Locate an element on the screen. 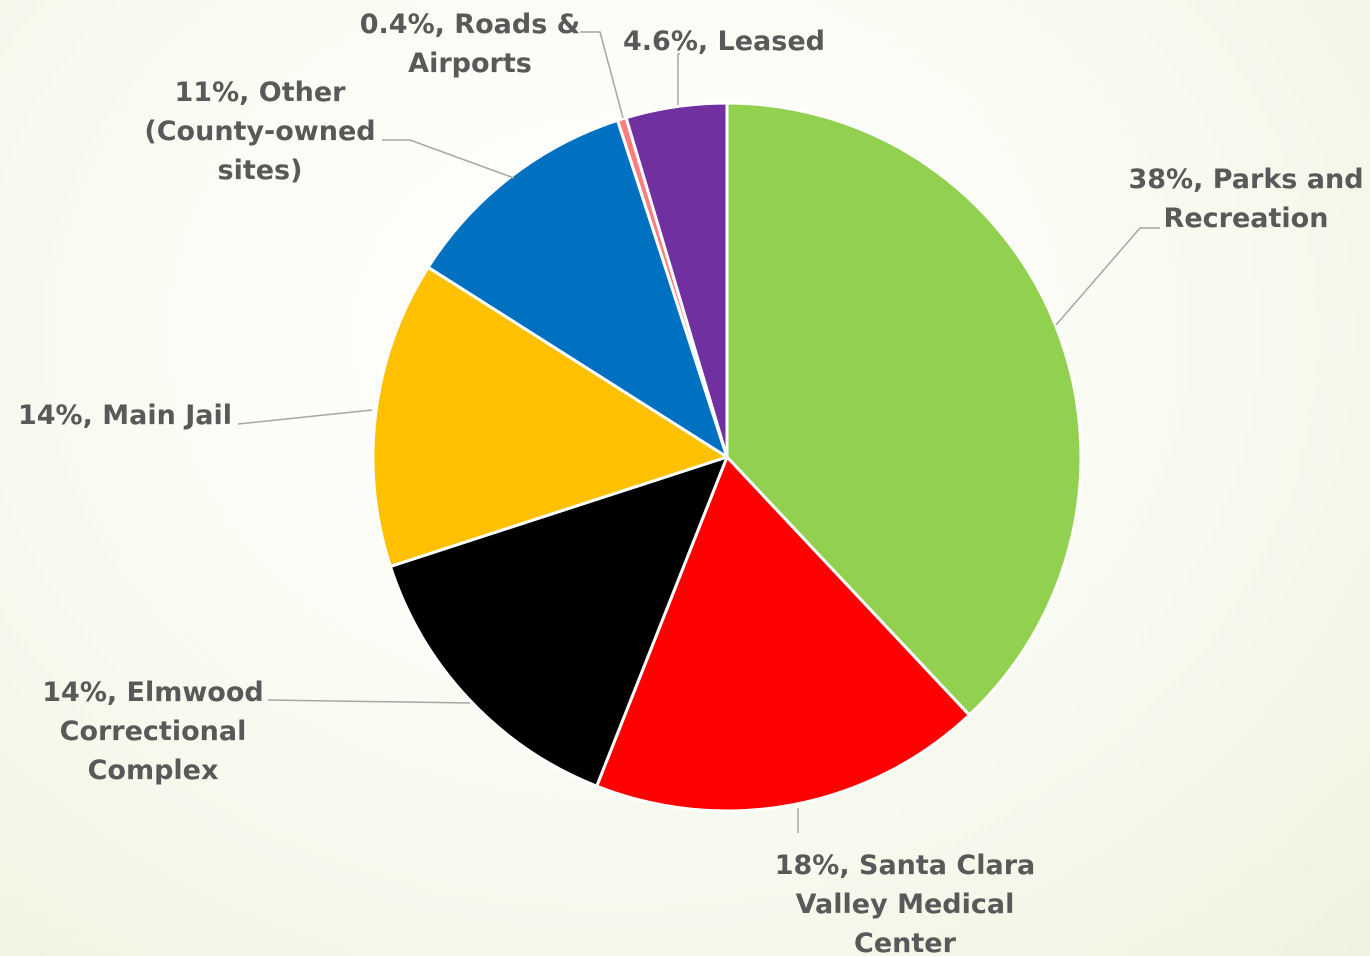  data-label-line: Correctional is located at coordinates (153, 731).